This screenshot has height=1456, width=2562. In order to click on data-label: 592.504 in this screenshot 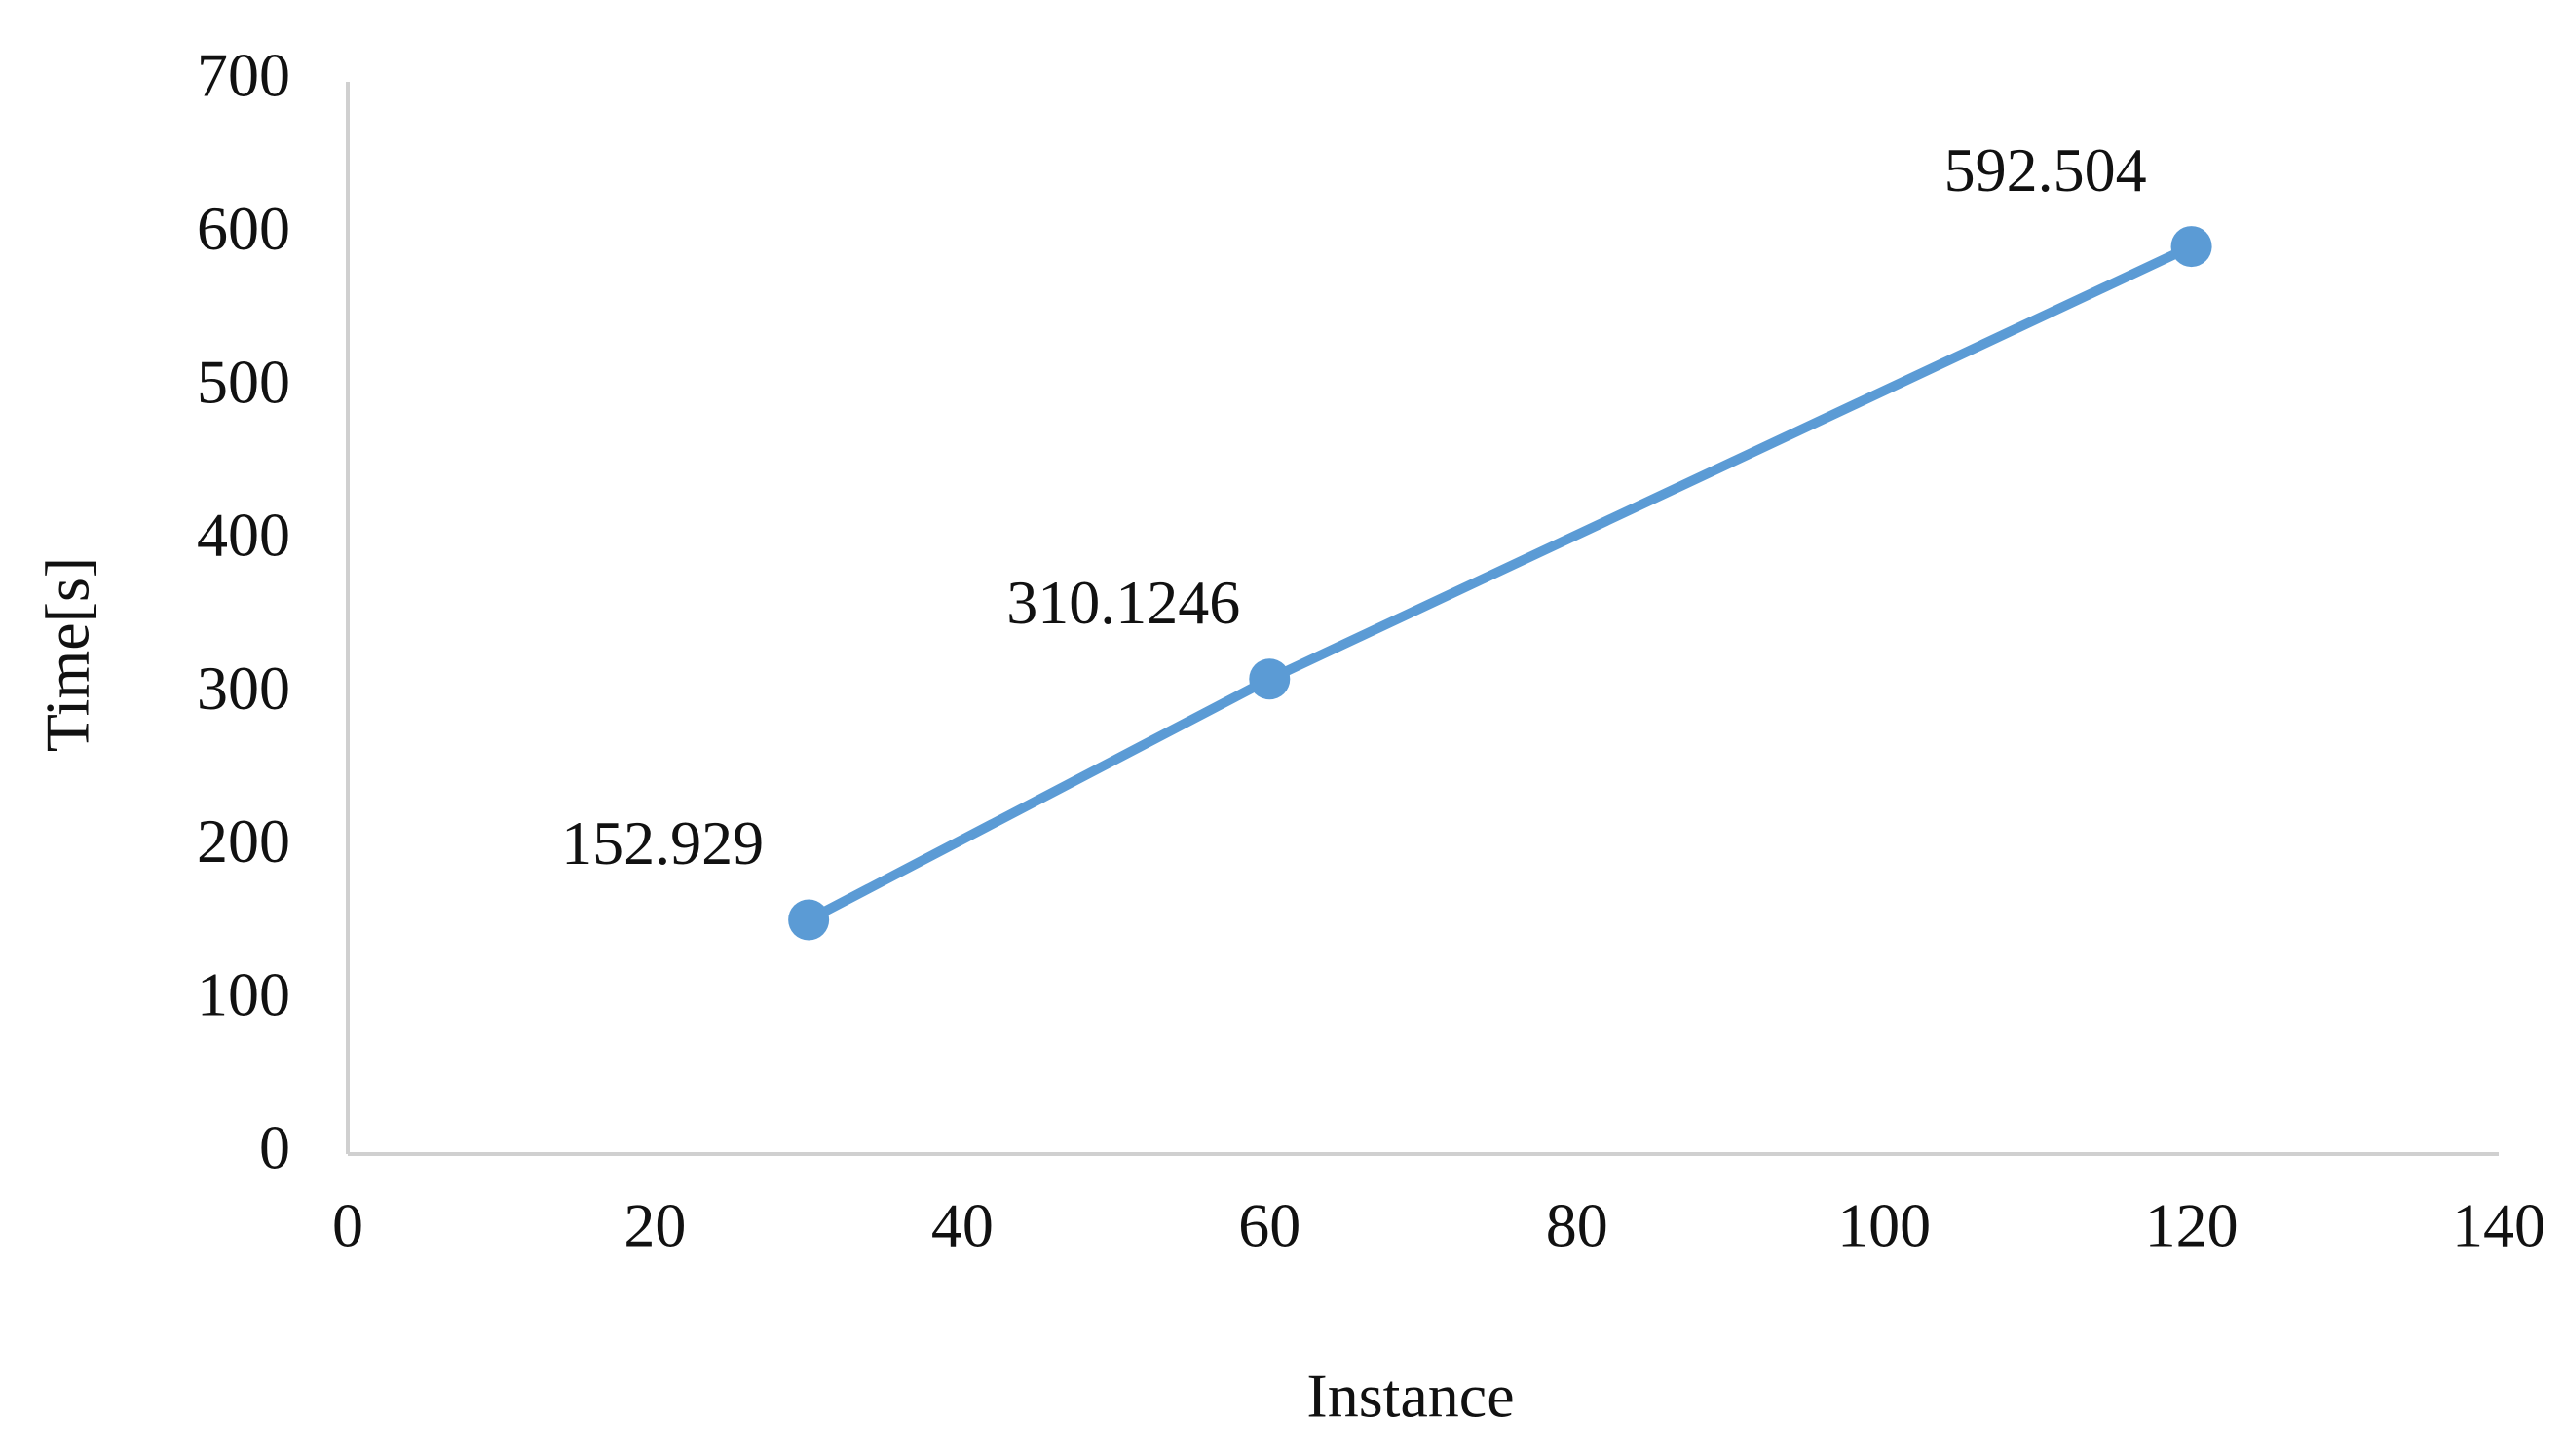, I will do `click(2045, 170)`.